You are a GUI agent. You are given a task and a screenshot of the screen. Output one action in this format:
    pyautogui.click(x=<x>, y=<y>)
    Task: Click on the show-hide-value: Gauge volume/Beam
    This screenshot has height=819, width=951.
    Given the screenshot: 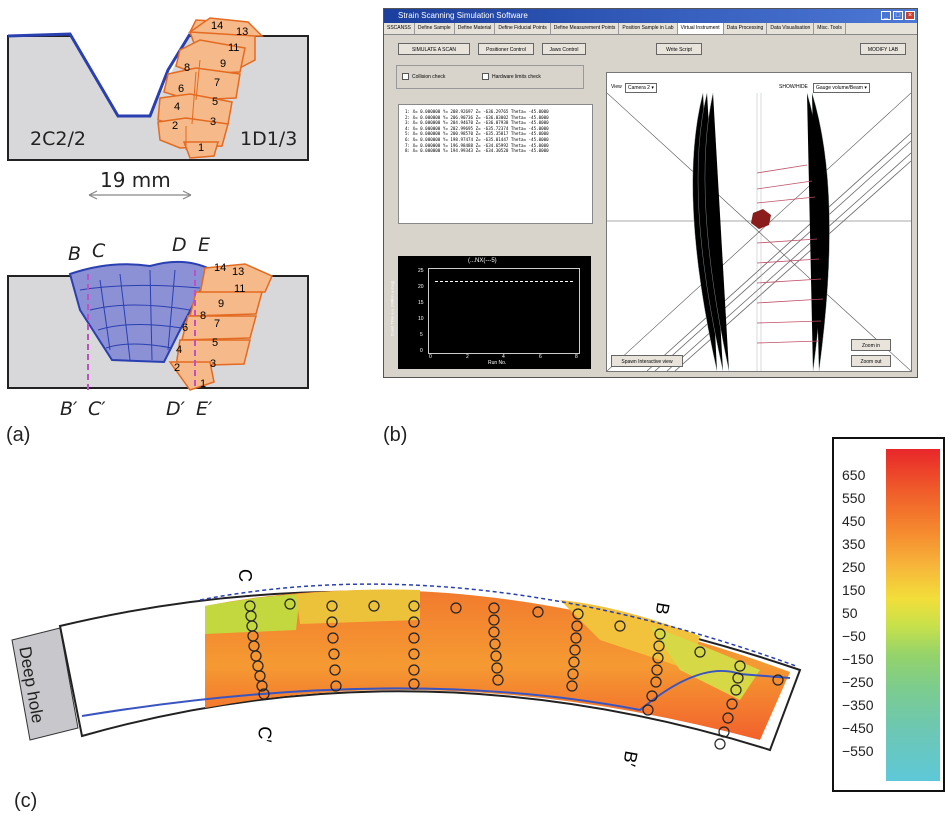 What is the action you would take?
    pyautogui.click(x=839, y=88)
    